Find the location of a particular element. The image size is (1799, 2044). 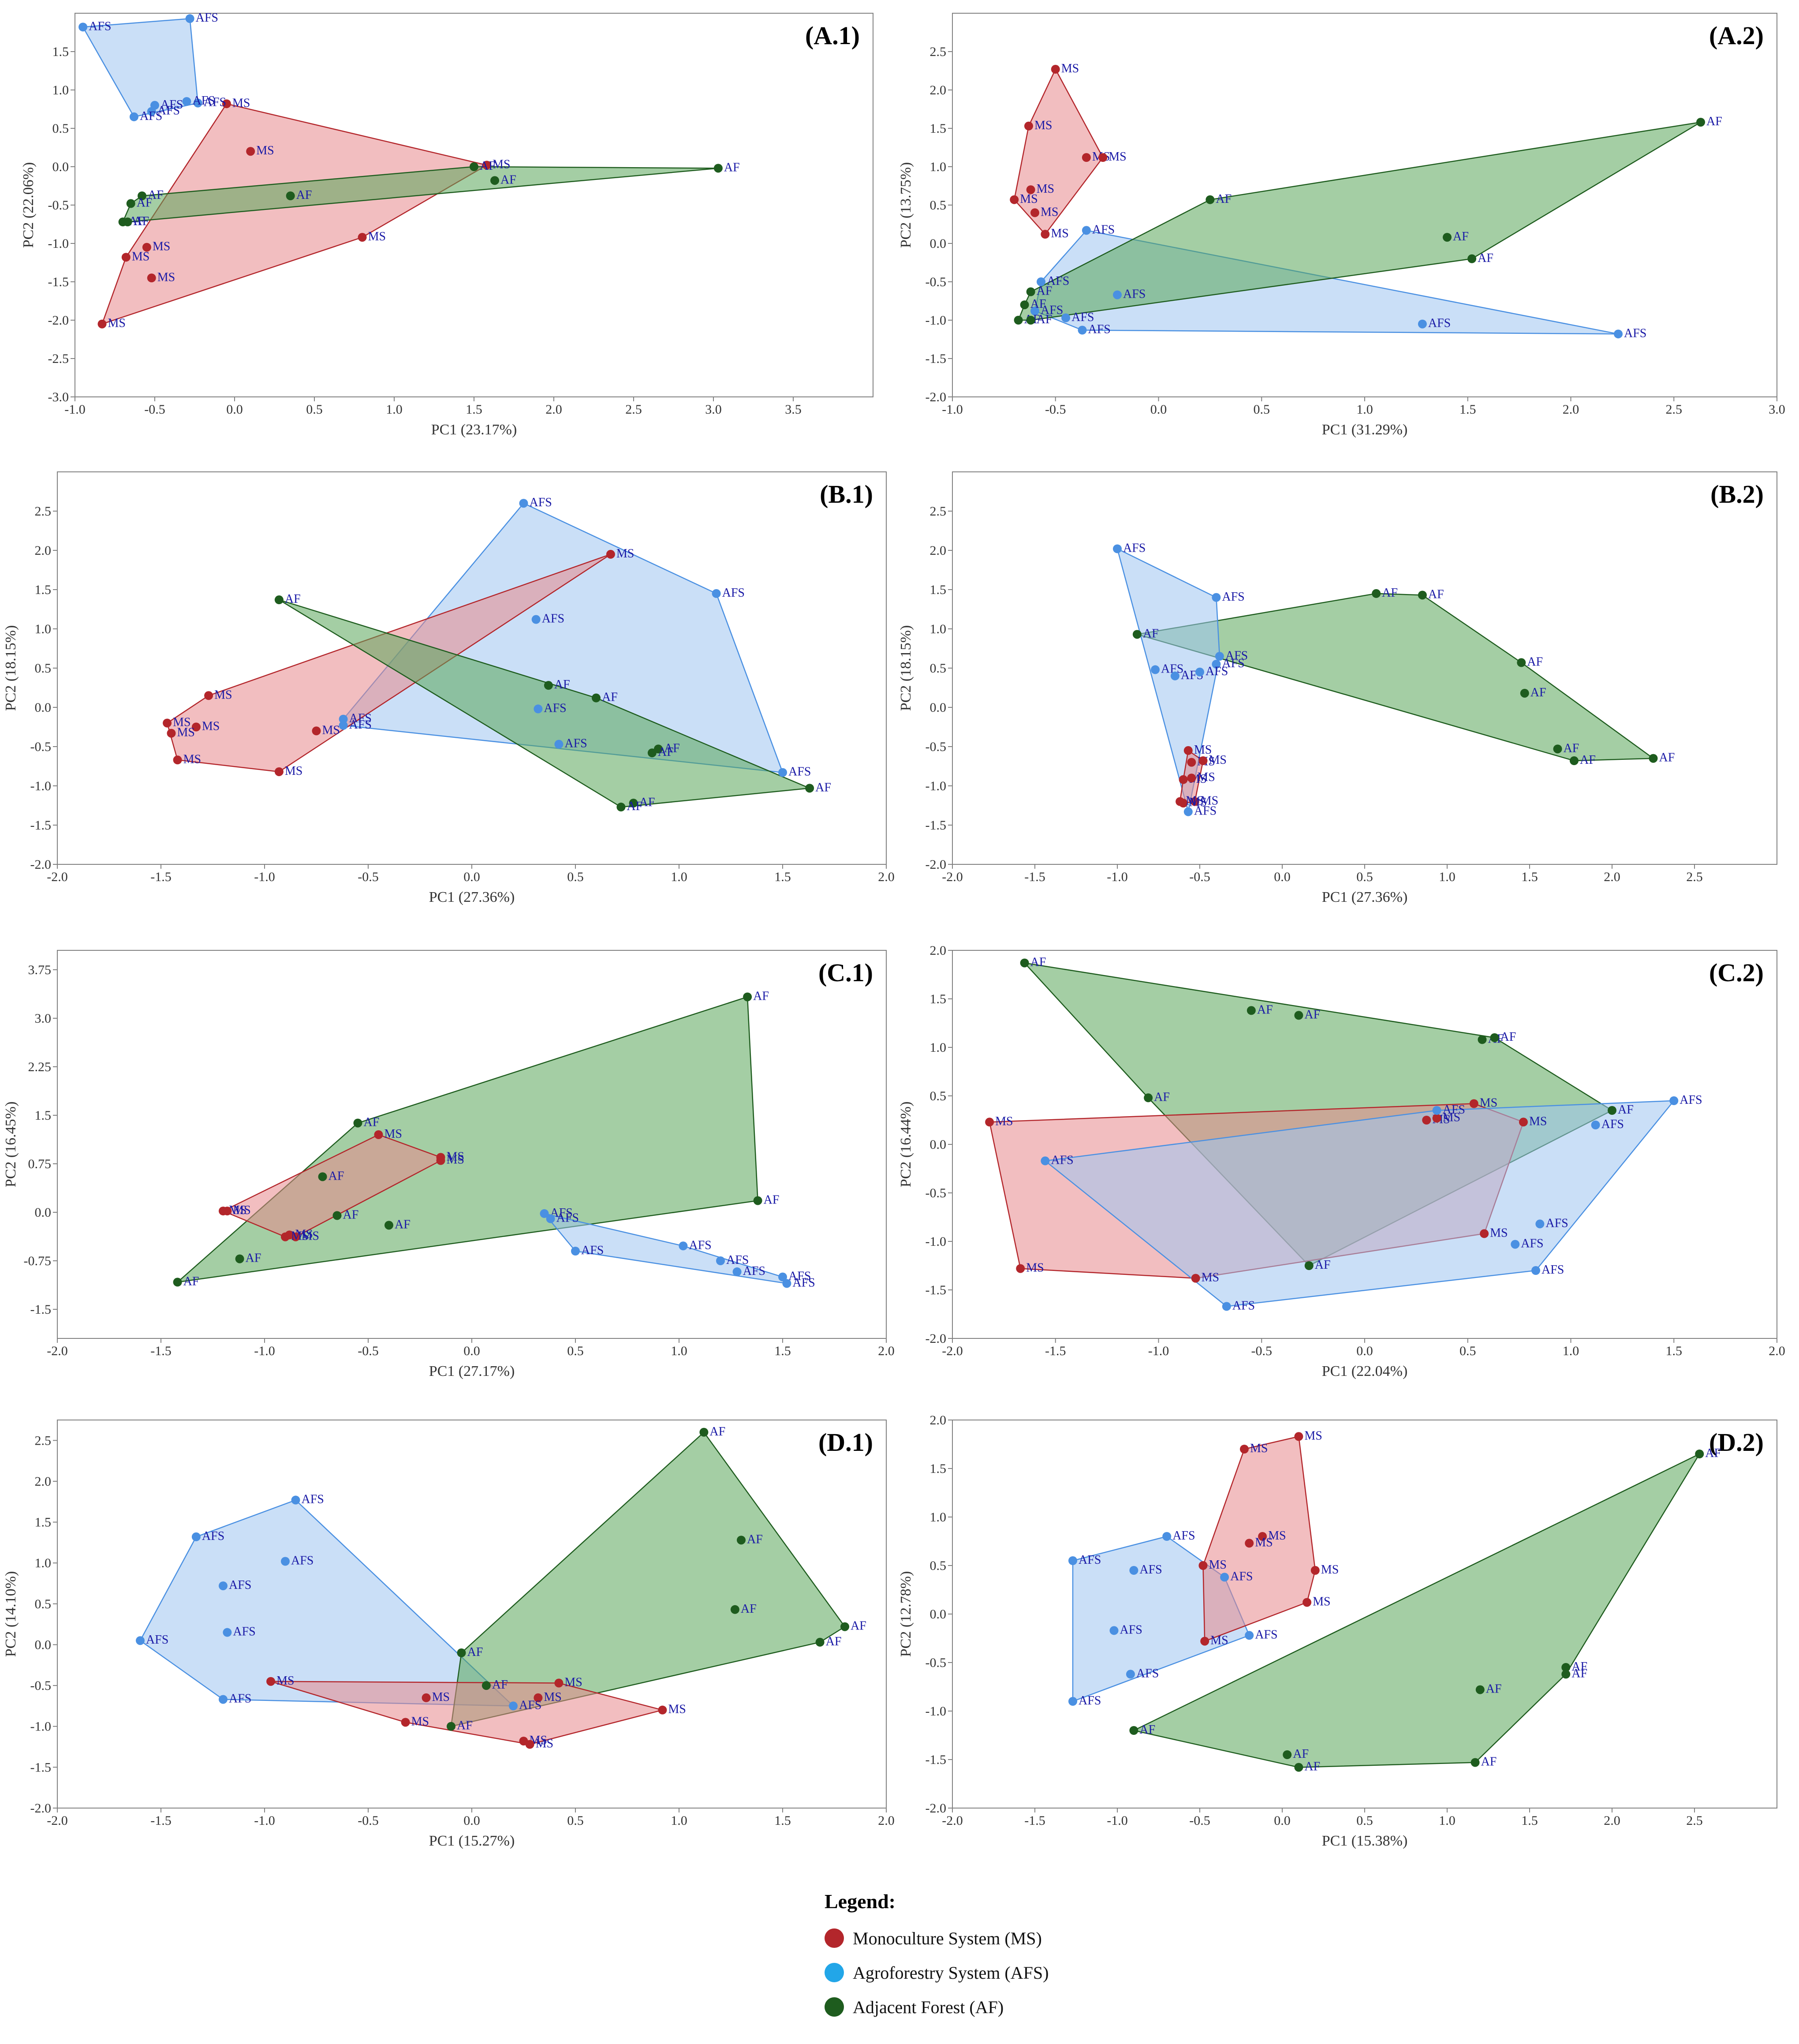

legend-label-ms: Monoculture System (MS) is located at coordinates (947, 1938).